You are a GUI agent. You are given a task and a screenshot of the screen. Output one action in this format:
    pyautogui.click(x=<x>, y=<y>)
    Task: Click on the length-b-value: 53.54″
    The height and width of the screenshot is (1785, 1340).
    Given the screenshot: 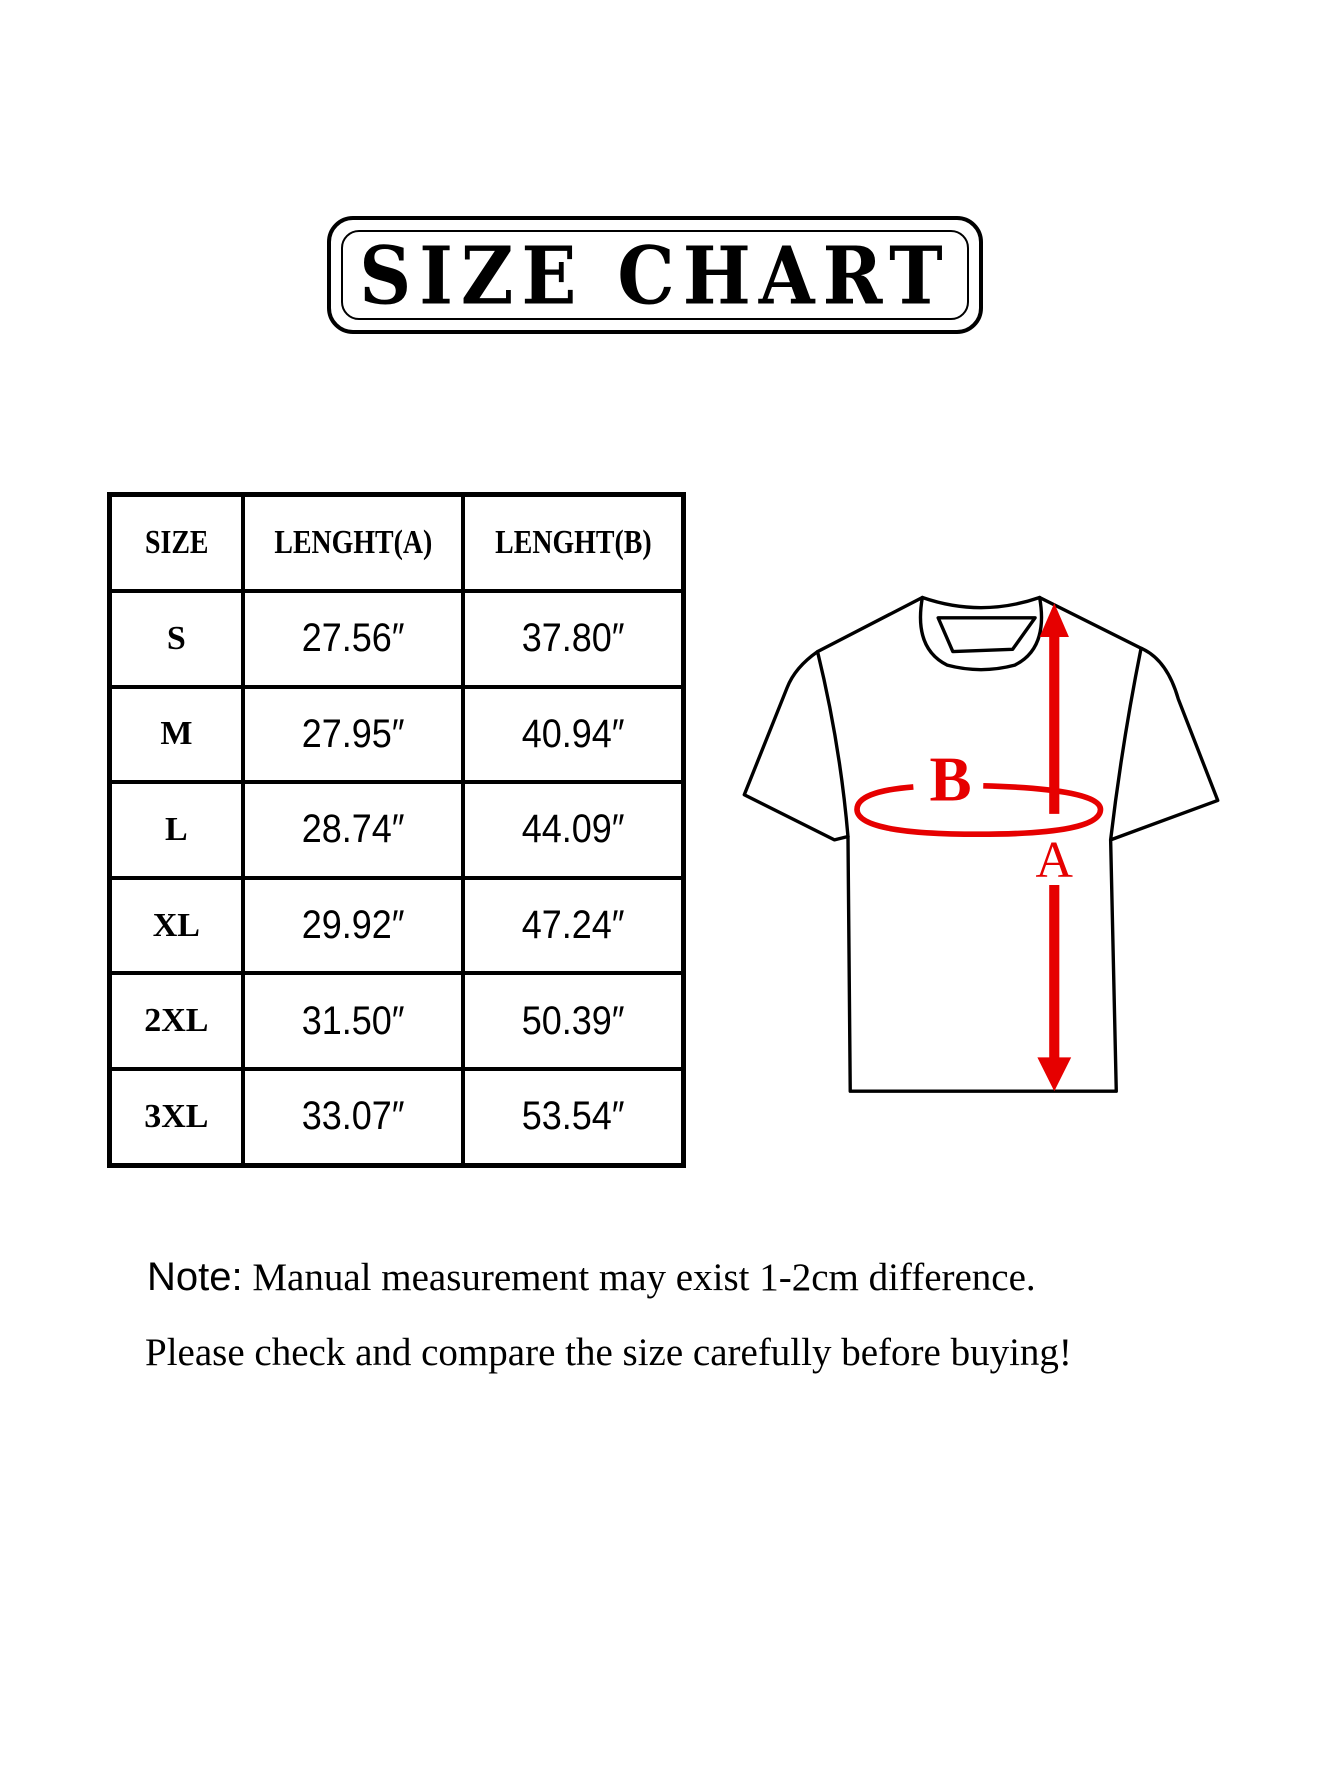 What is the action you would take?
    pyautogui.click(x=573, y=1116)
    